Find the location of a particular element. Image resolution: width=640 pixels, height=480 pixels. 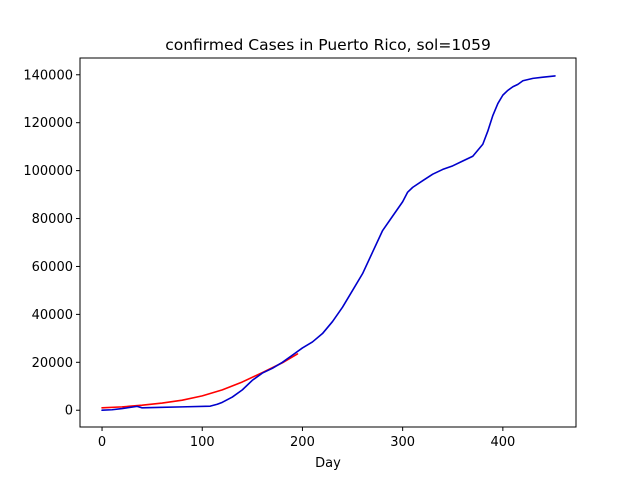

x-tick-label: 400 is located at coordinates (502, 442).